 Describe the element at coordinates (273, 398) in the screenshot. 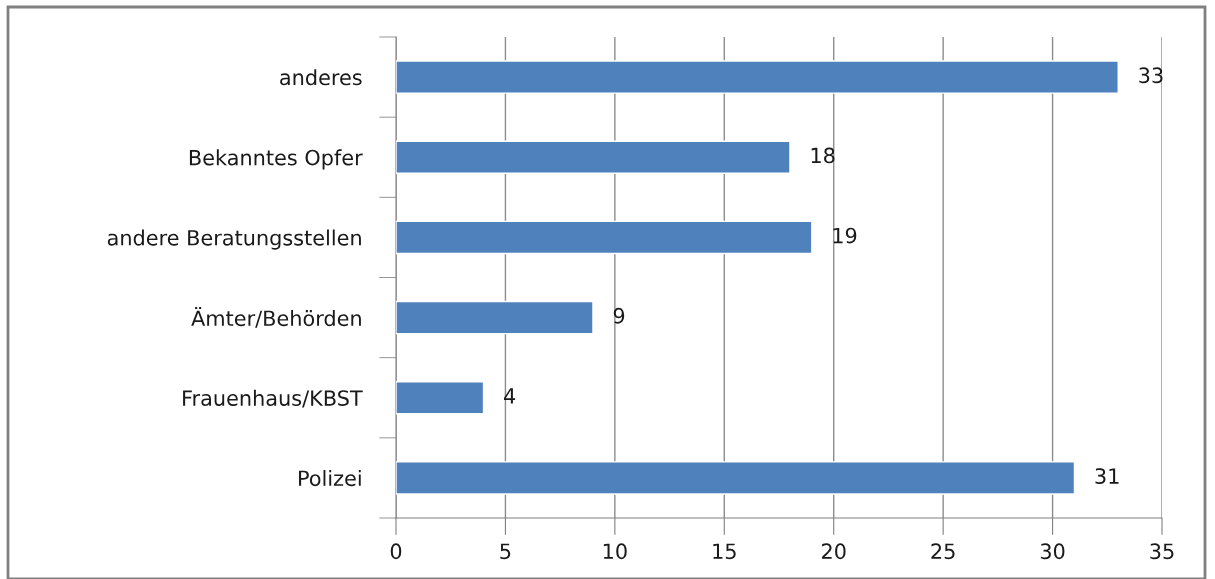

I see `y-tick-label: Frauenhaus/KBST` at that location.